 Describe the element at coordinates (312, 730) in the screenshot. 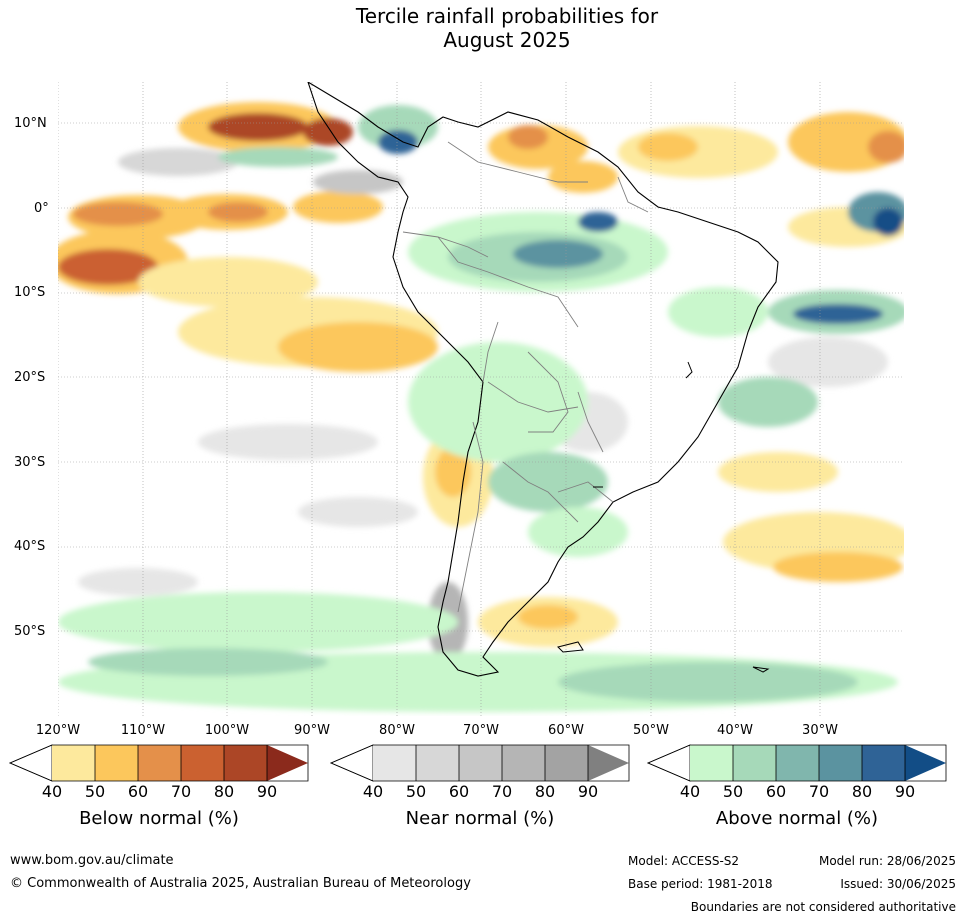

I see `lon-label-90w: 90°W` at that location.